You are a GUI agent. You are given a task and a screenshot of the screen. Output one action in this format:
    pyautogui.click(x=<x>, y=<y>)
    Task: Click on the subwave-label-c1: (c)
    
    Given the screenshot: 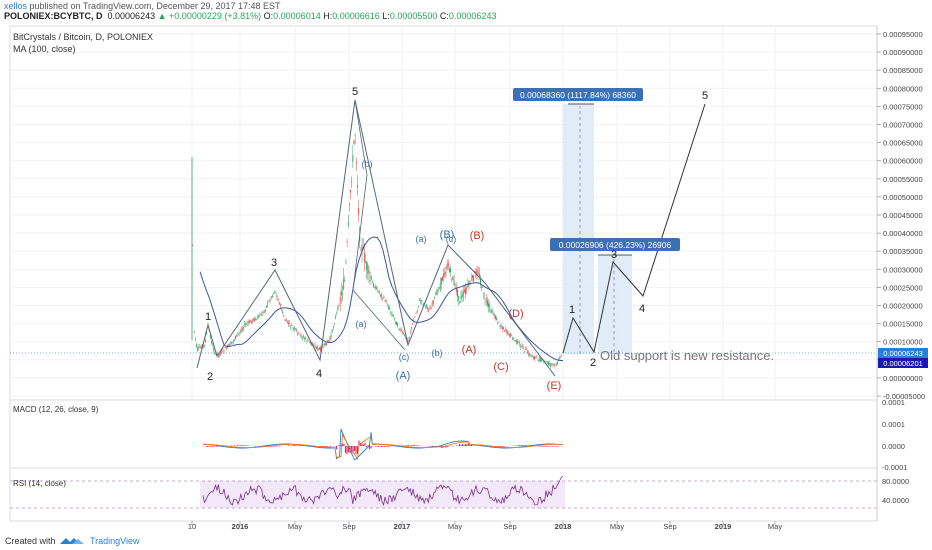 What is the action you would take?
    pyautogui.click(x=404, y=357)
    